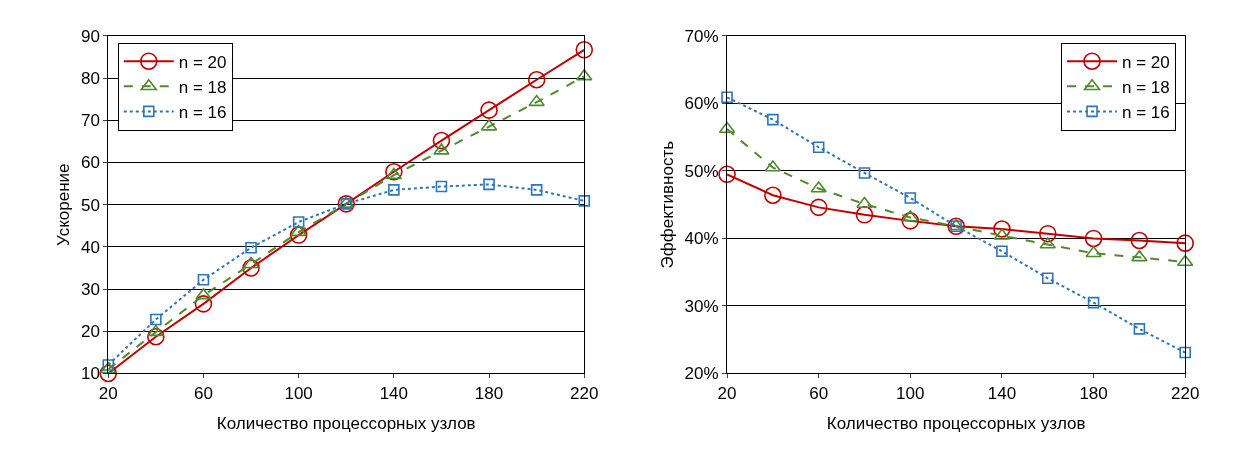 The width and height of the screenshot is (1233, 461). Describe the element at coordinates (90, 121) in the screenshot. I see `y-tick-label: 70` at that location.